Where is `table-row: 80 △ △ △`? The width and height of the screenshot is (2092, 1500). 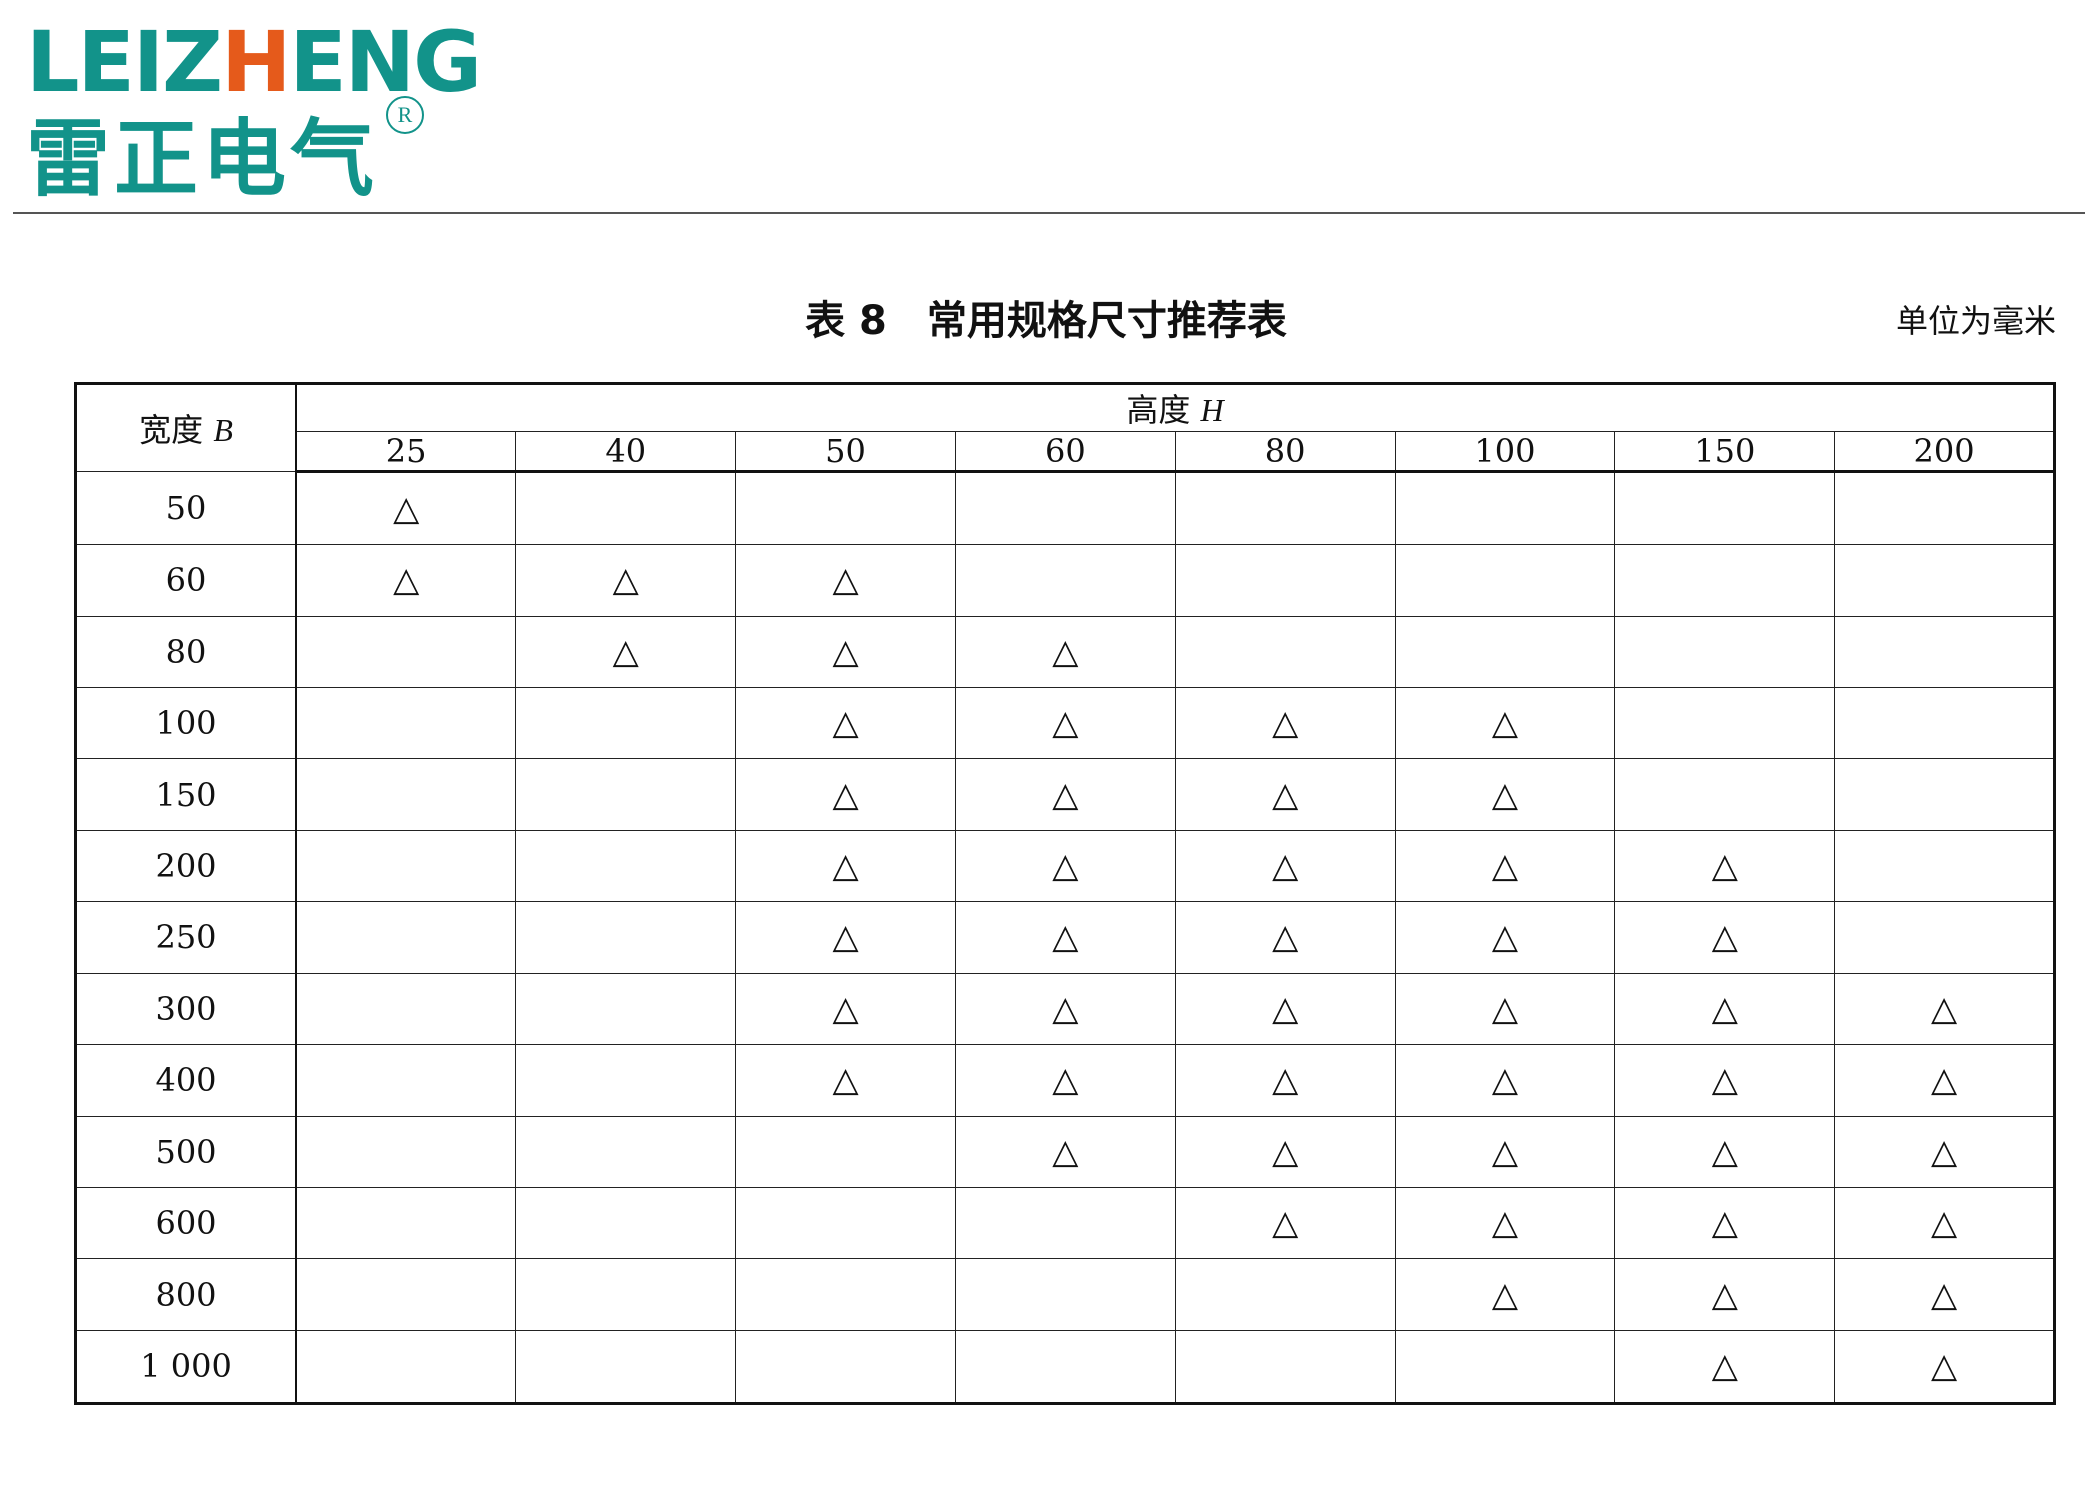
table-row: 80 △ △ △ is located at coordinates (1065, 652).